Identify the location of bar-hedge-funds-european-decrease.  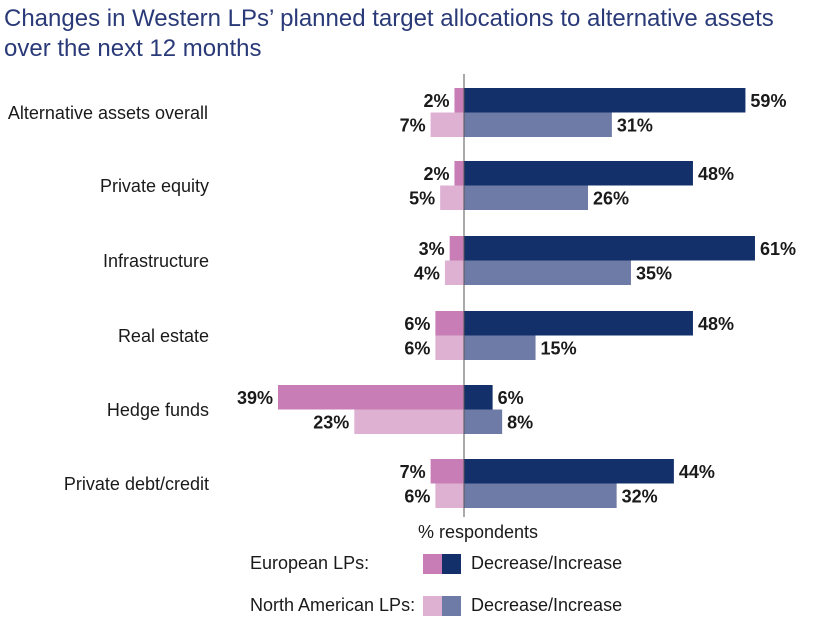
(370, 397).